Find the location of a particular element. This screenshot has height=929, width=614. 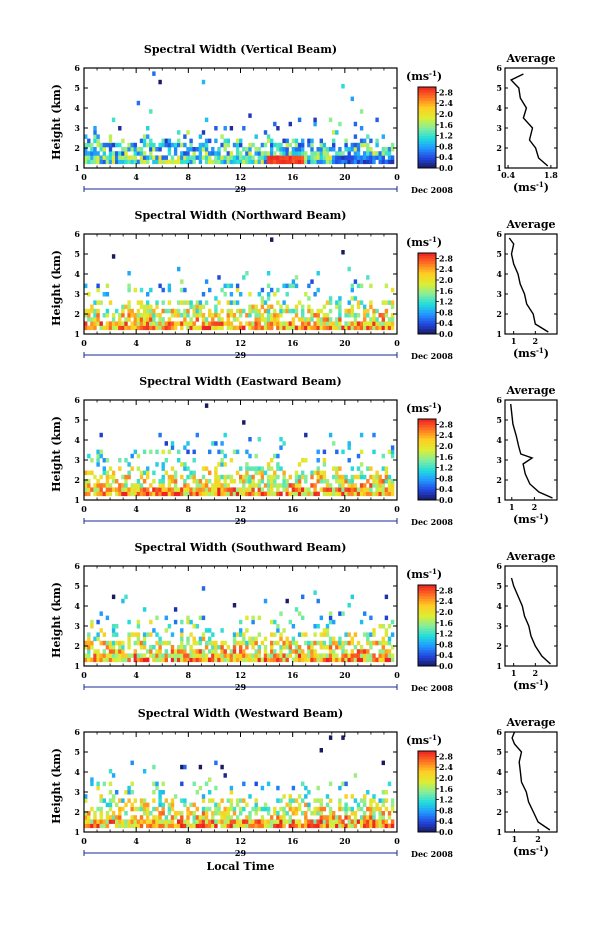

colorbar-tick-label: 2.0 is located at coordinates (446, 114).